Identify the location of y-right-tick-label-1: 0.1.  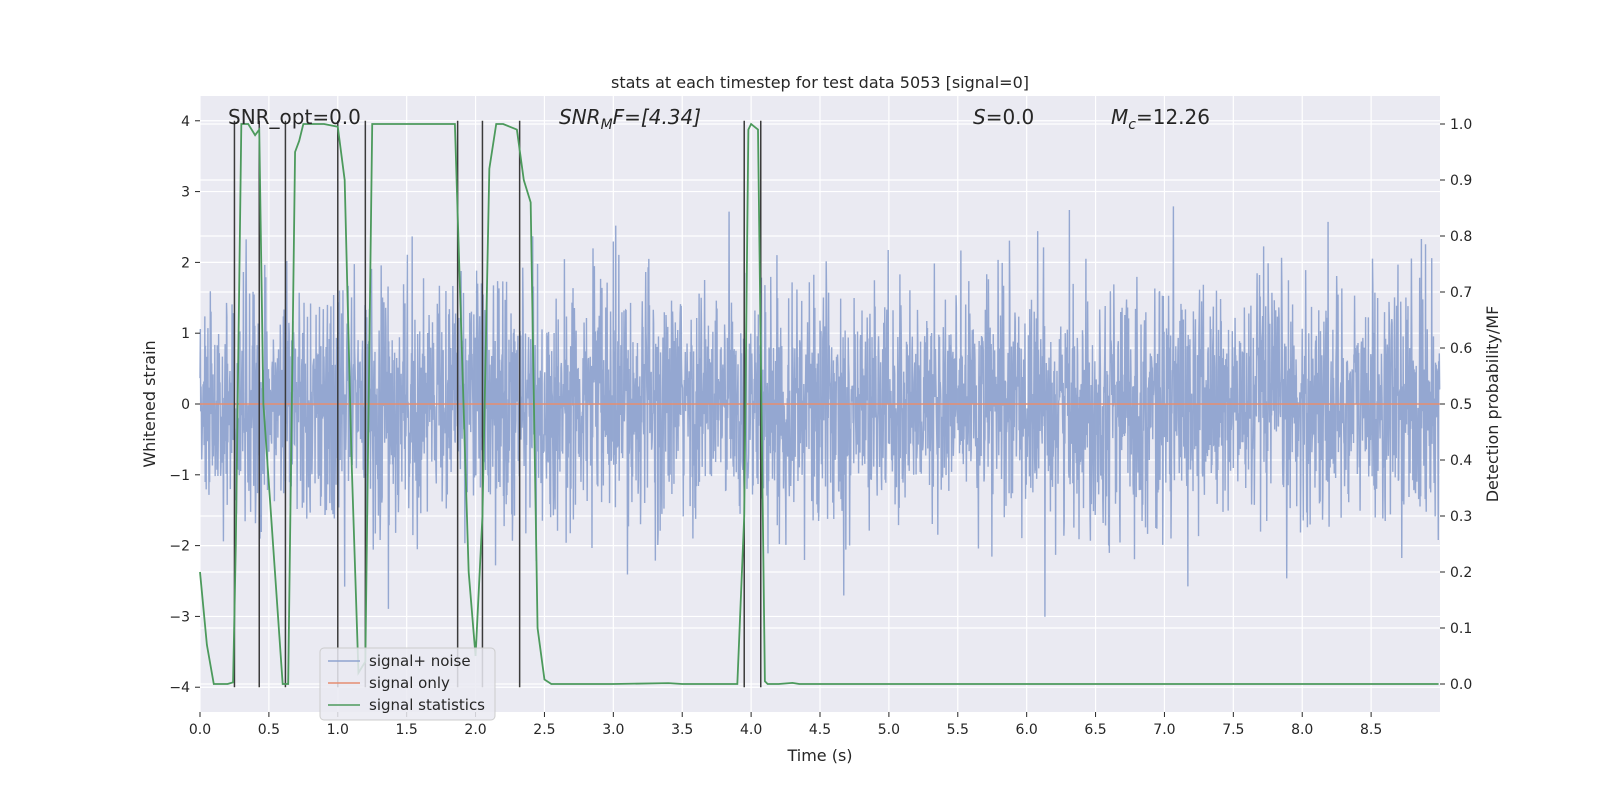
(1461, 629).